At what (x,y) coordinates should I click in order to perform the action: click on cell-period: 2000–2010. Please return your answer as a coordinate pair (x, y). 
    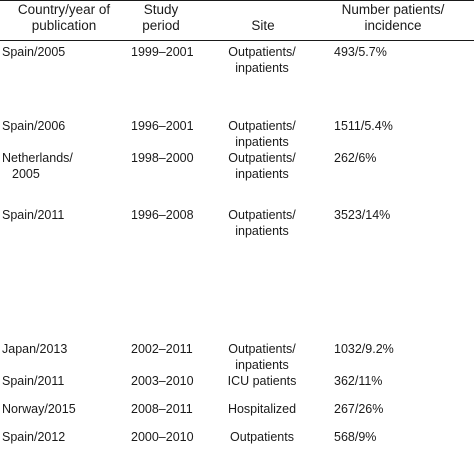
    Looking at the image, I should click on (162, 437).